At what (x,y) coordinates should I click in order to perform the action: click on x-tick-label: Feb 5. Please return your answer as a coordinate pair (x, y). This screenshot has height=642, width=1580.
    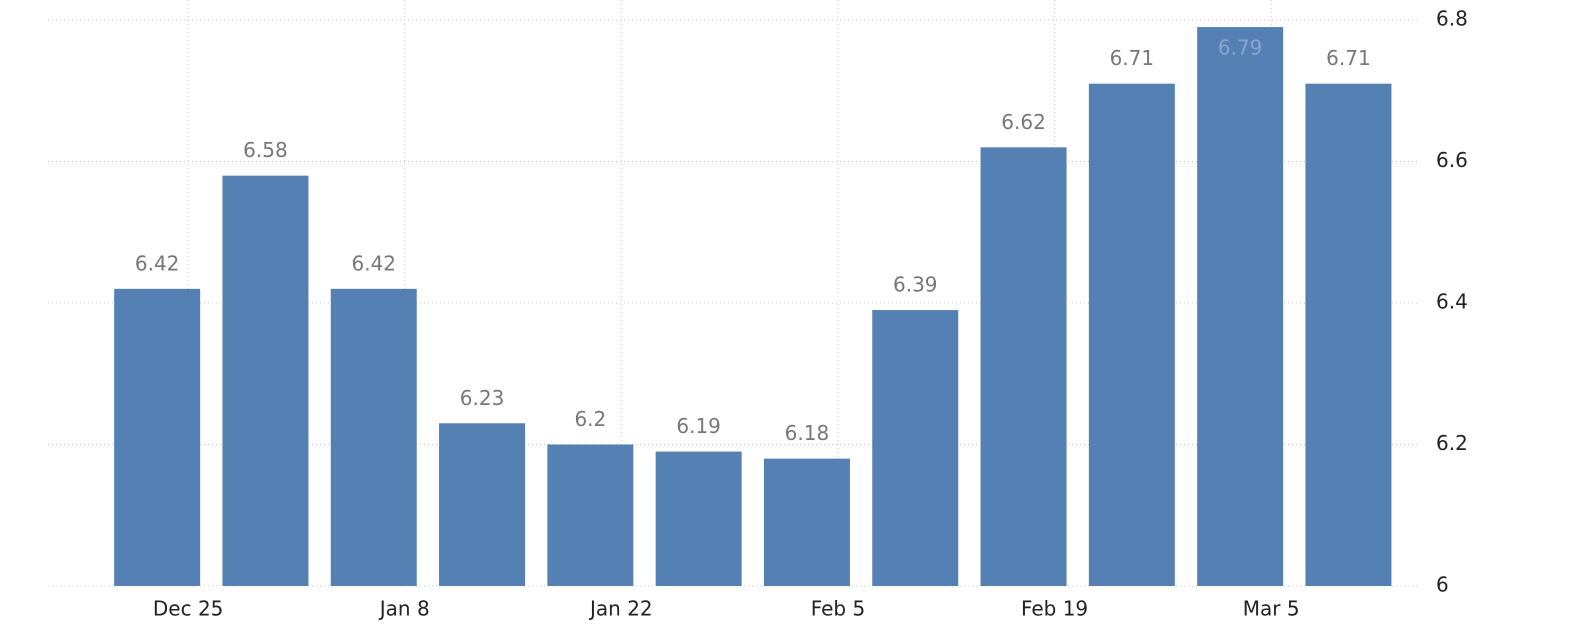
    Looking at the image, I should click on (838, 609).